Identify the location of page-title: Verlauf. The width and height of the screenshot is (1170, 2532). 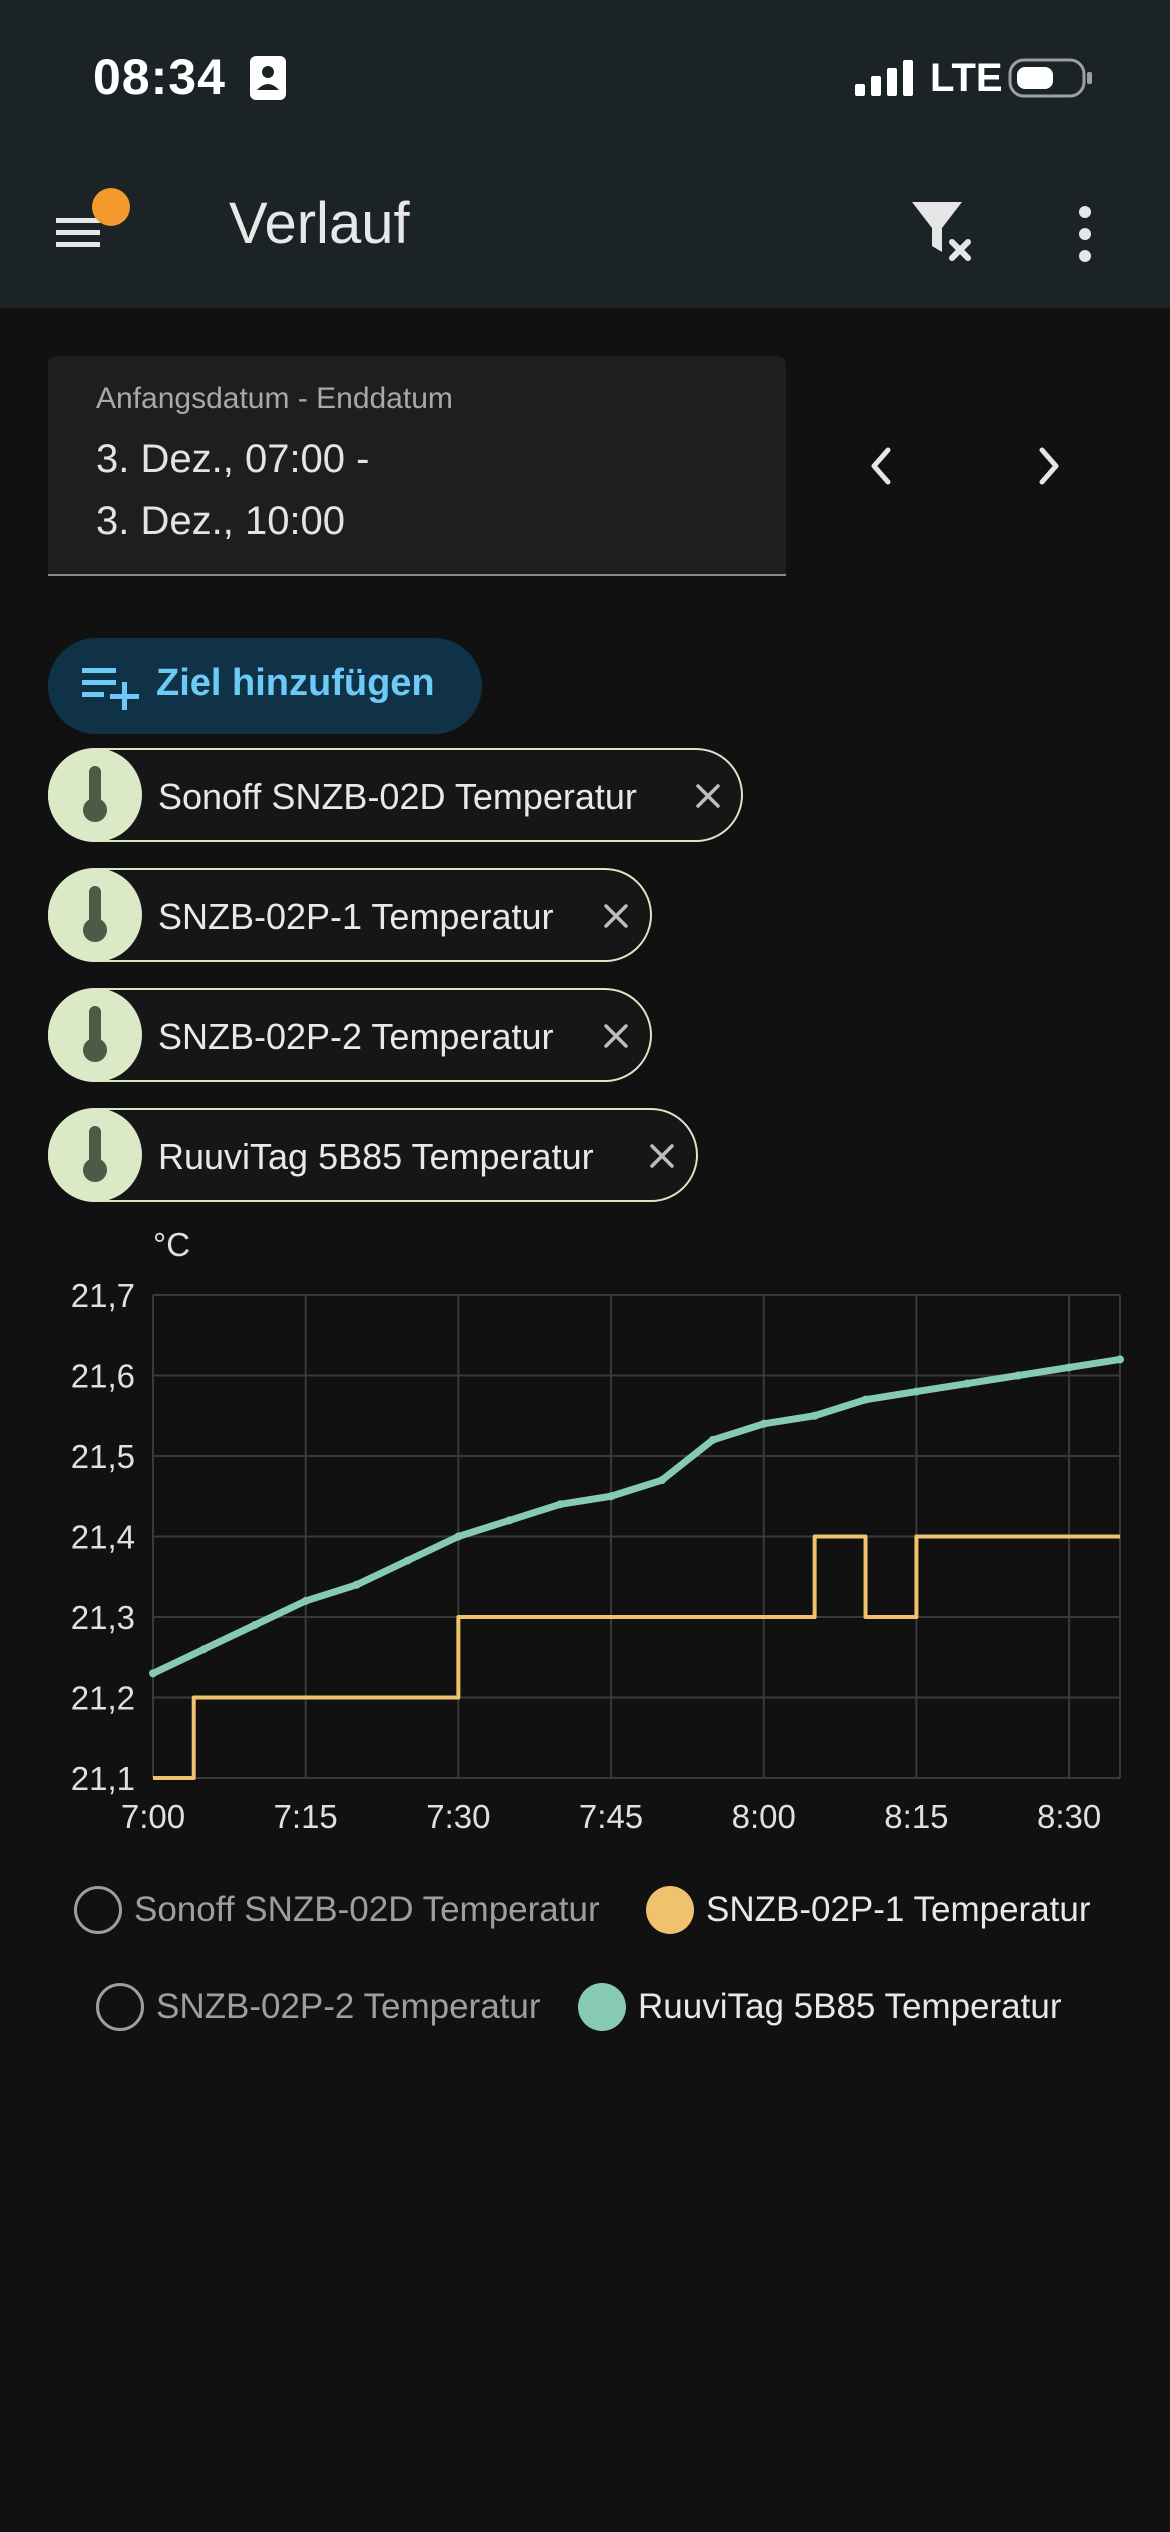
(319, 223).